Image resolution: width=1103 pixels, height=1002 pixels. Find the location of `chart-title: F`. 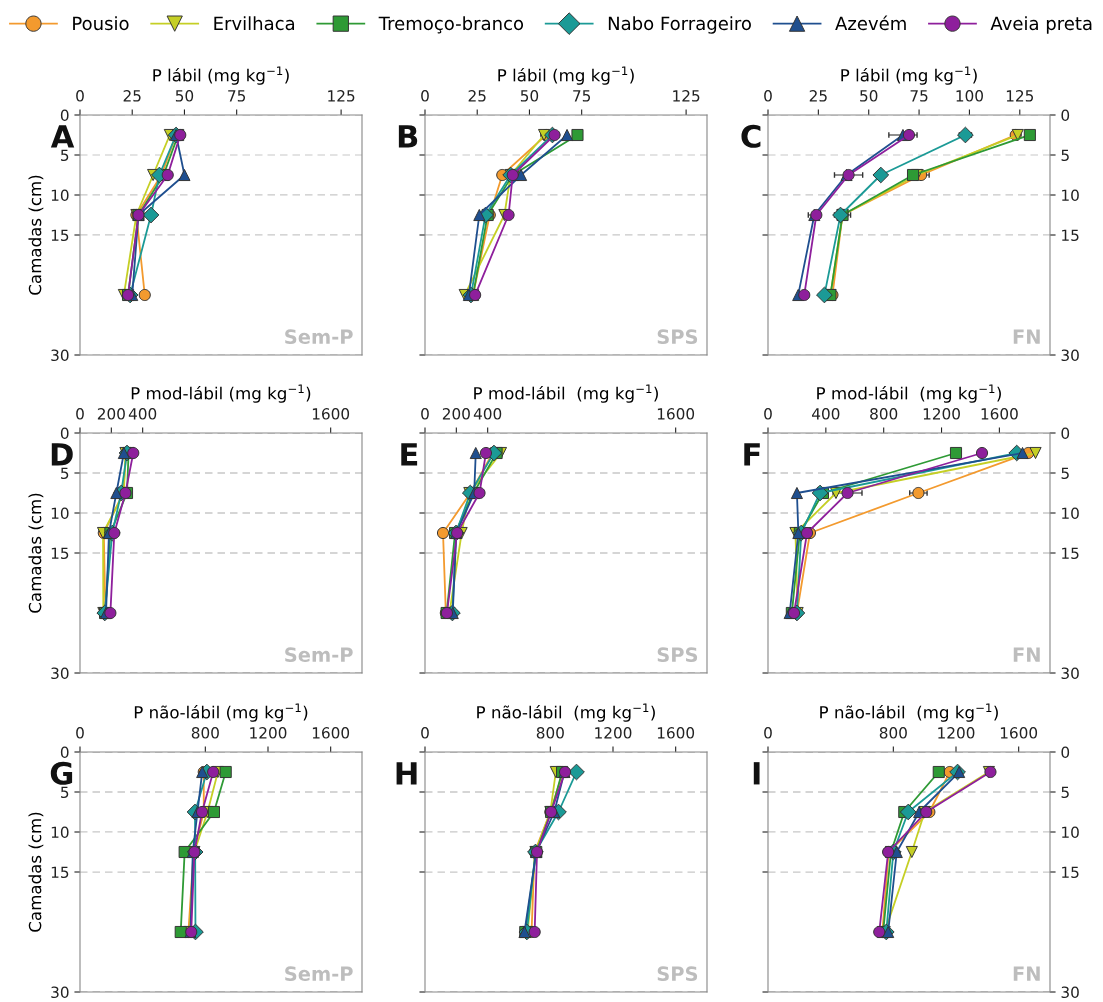

chart-title: F is located at coordinates (752, 454).